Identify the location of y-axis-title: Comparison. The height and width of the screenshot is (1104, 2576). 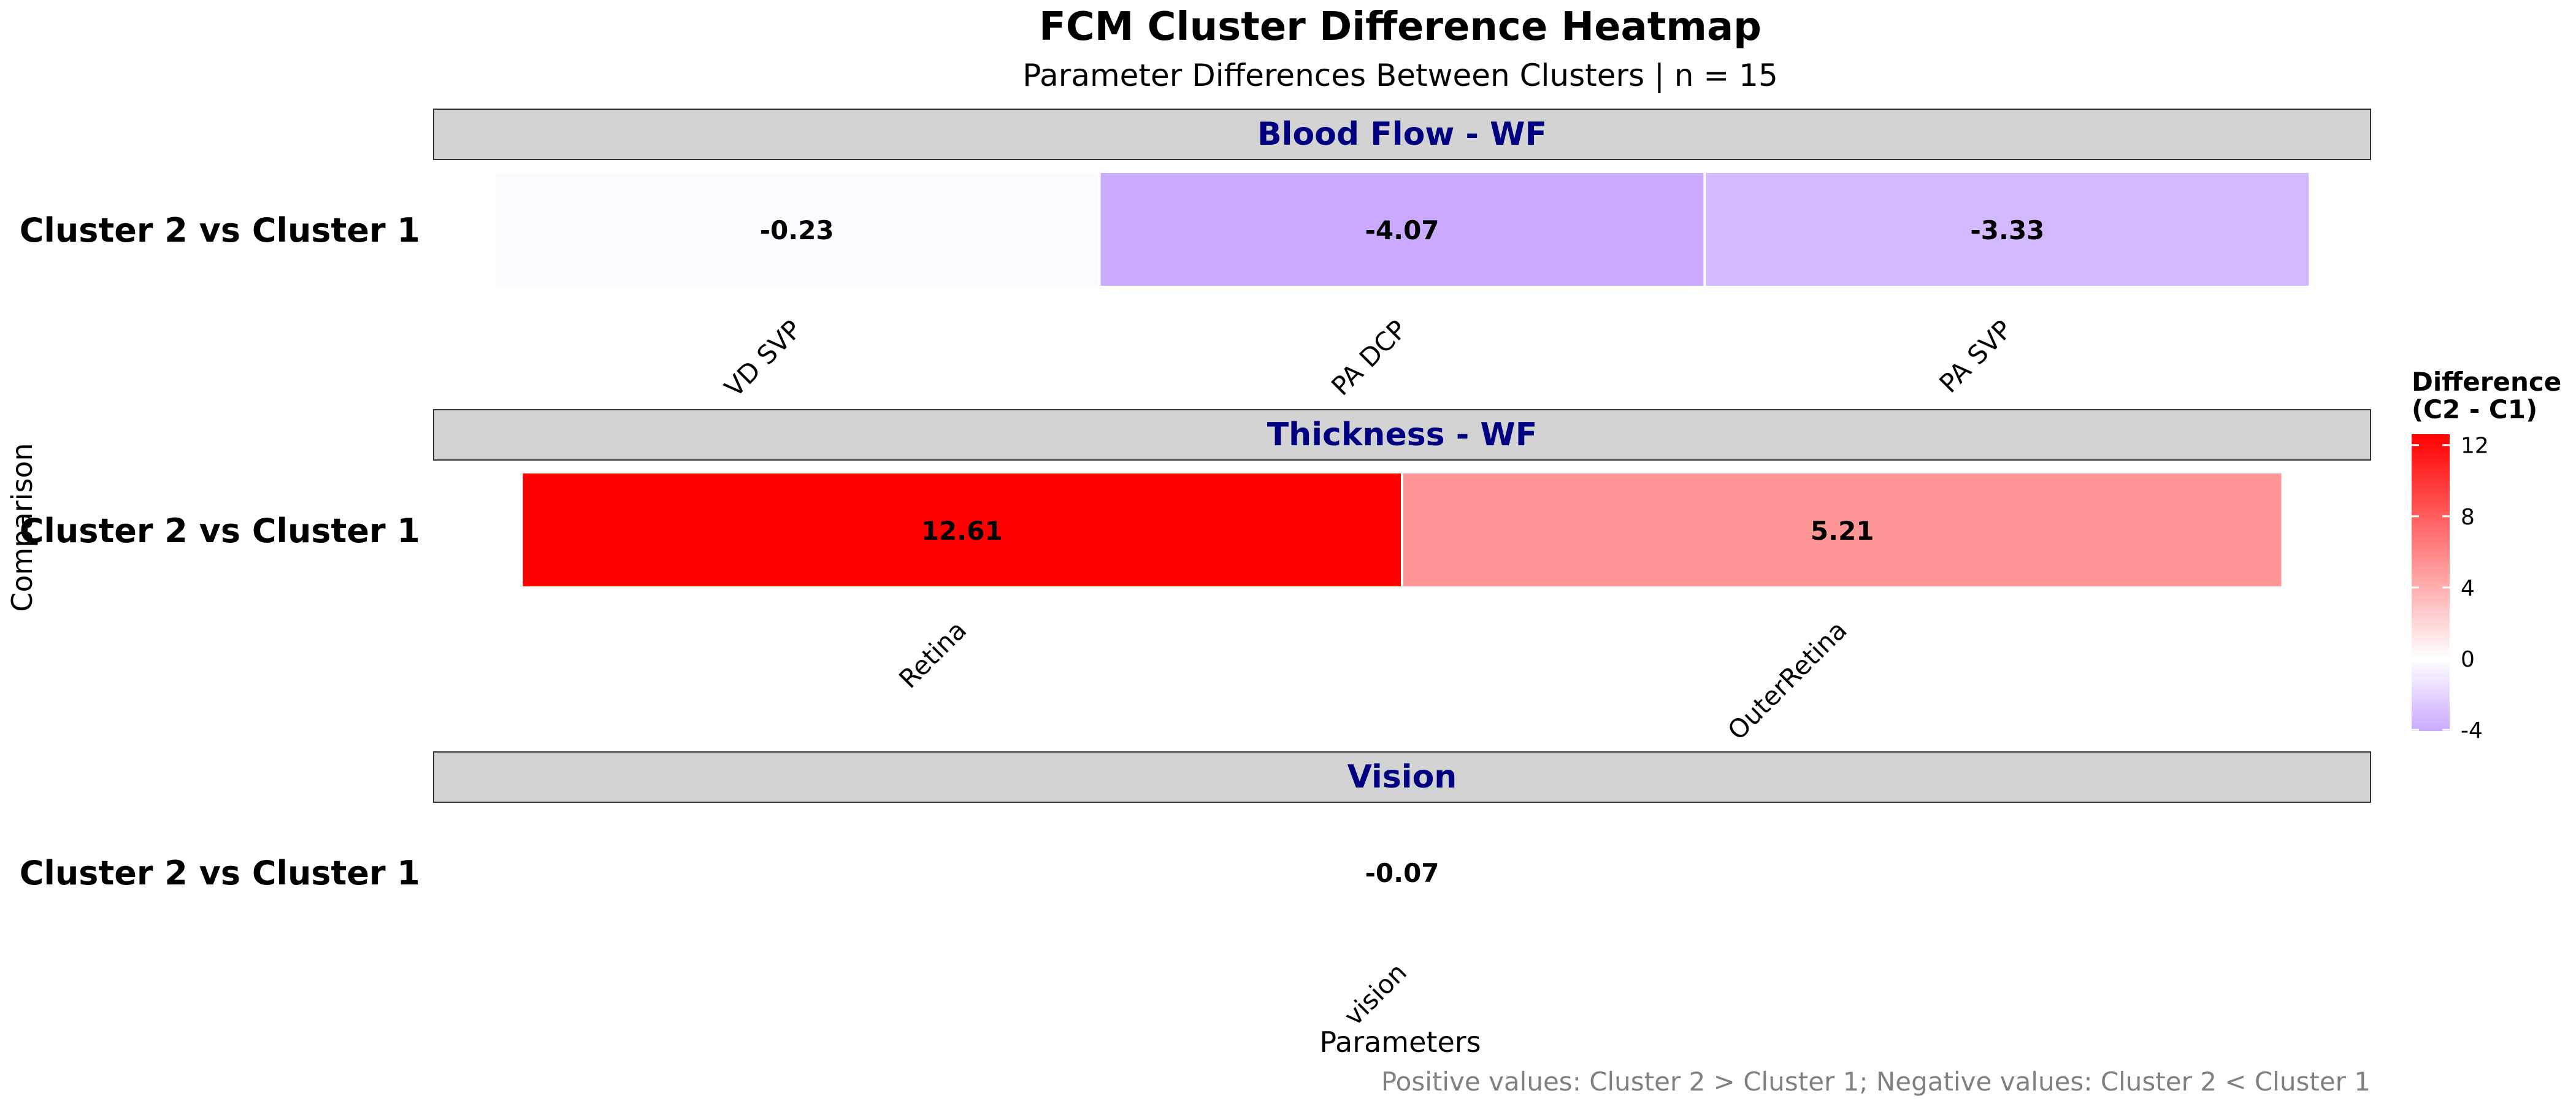
(22, 527).